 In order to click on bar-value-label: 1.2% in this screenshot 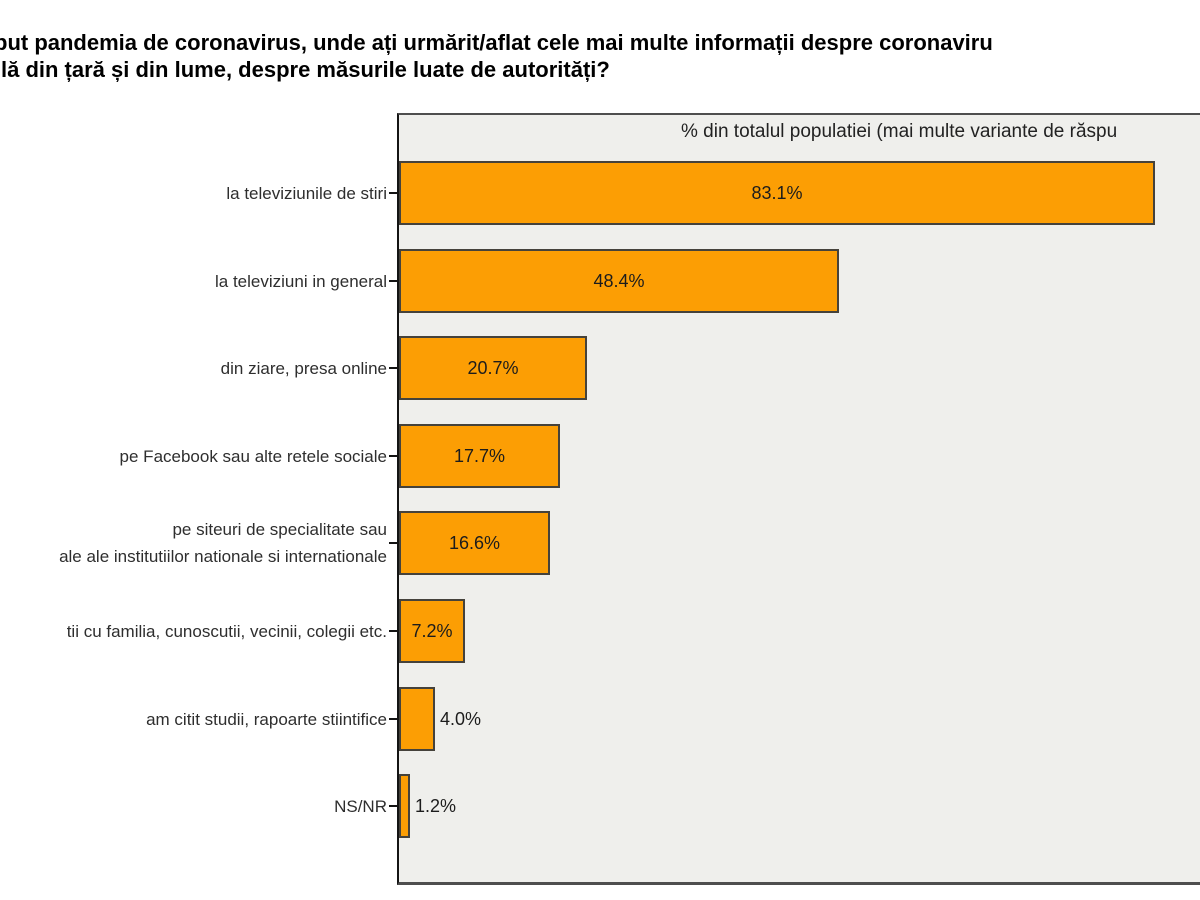, I will do `click(436, 805)`.